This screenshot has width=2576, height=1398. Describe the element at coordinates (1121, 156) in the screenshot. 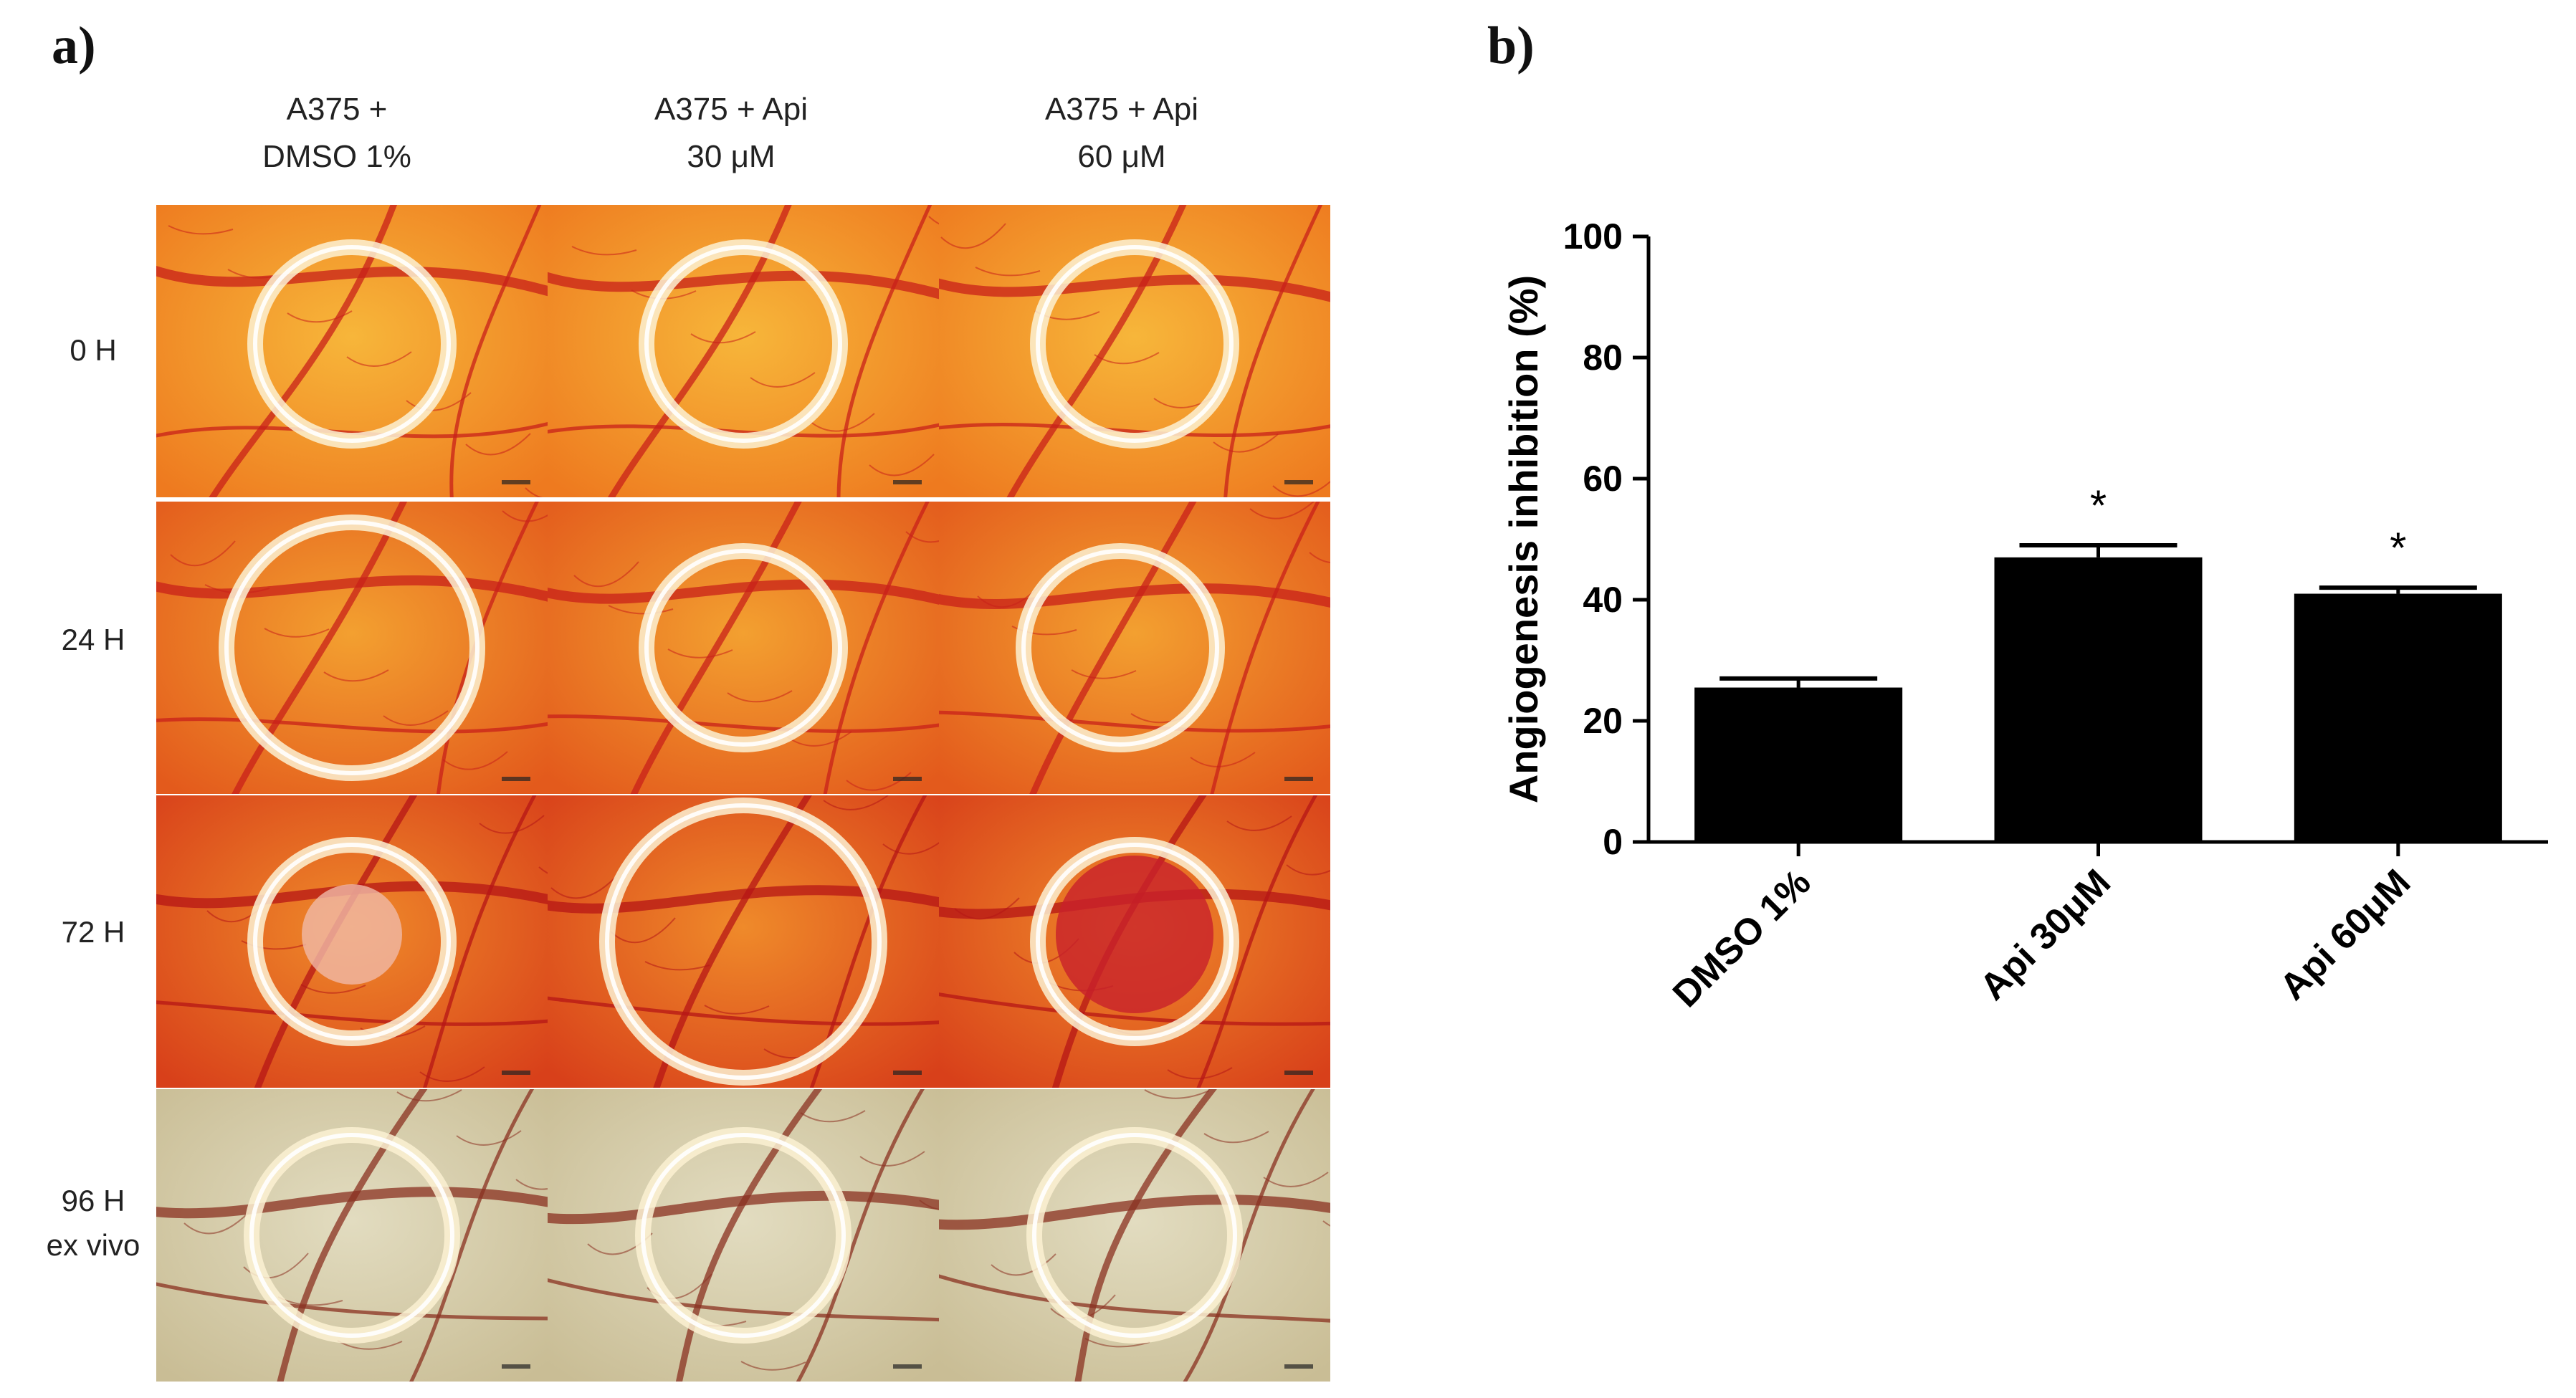

I see `column-header-line2: 60 μM` at that location.